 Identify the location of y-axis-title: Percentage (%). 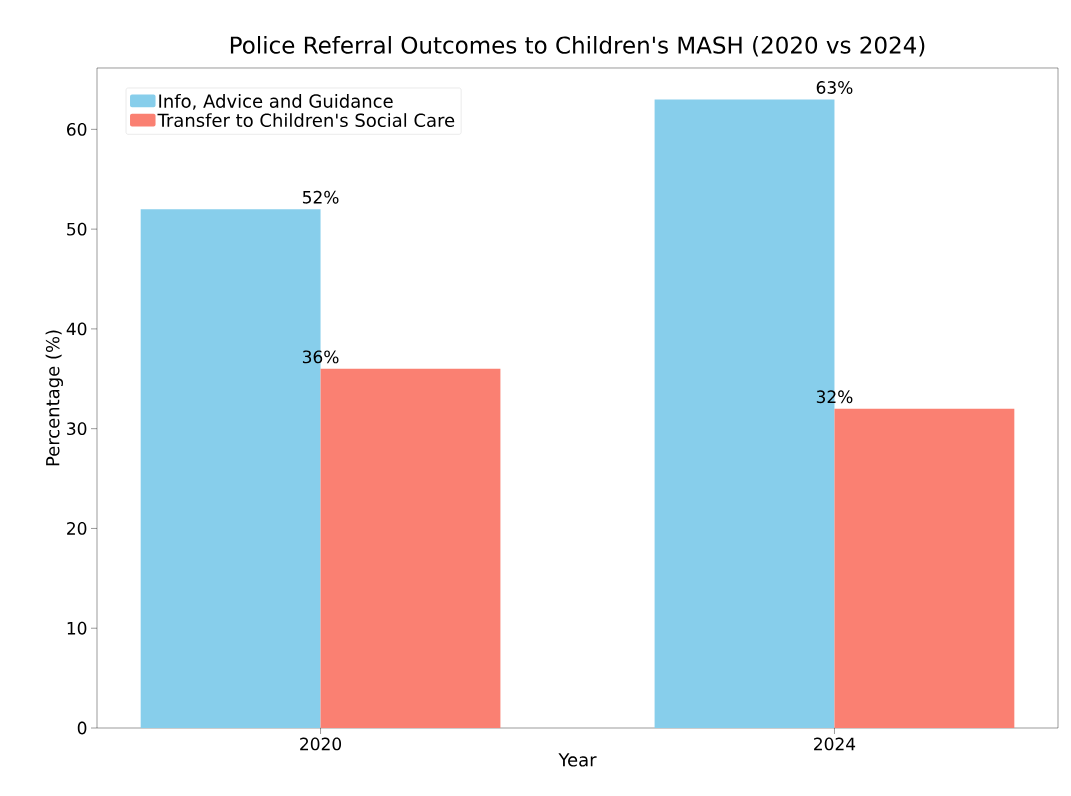
(54, 398).